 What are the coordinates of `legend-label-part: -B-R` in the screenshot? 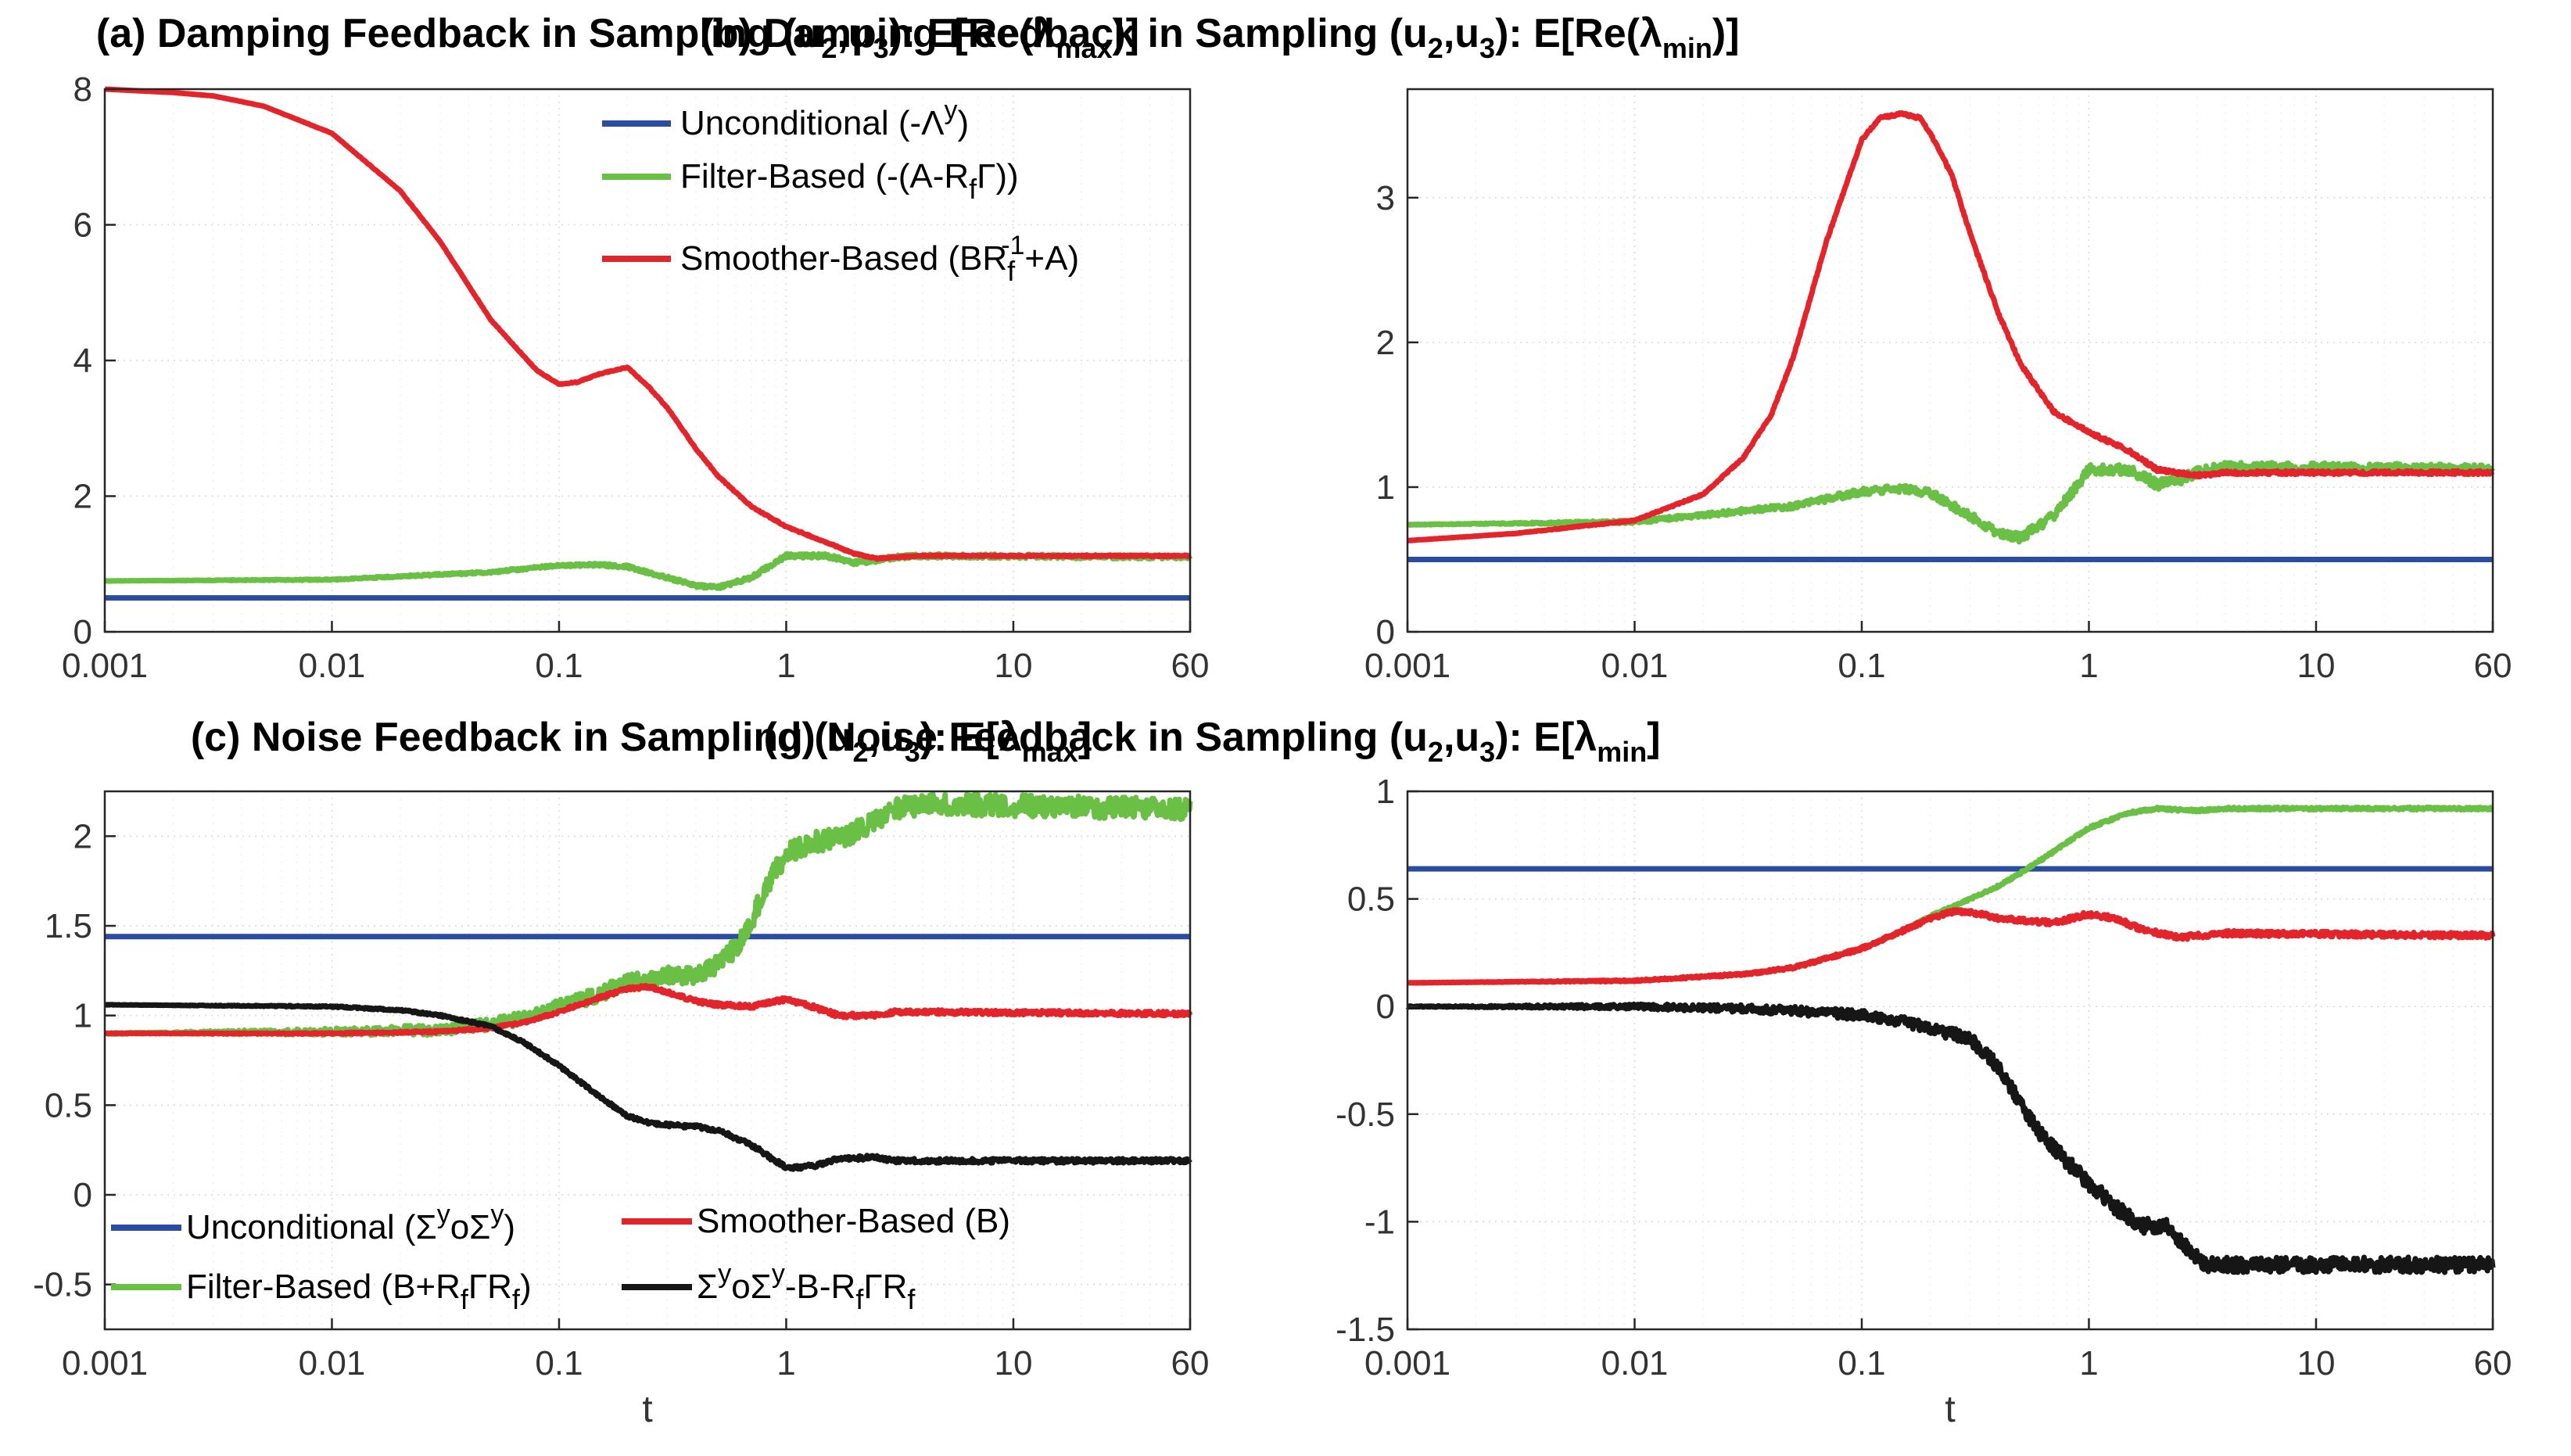 It's located at (820, 1287).